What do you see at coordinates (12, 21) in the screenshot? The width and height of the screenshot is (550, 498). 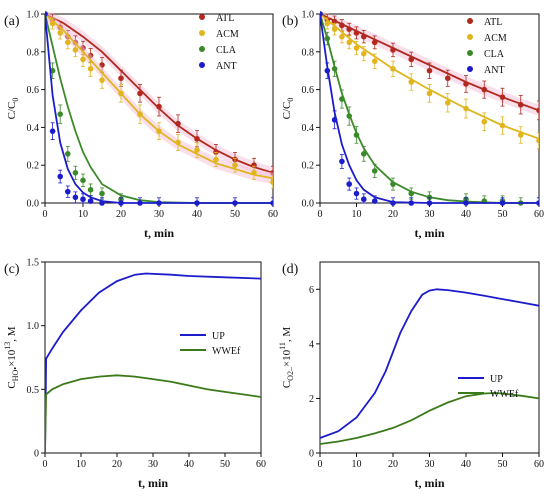 I see `panel-label: (a)` at bounding box center [12, 21].